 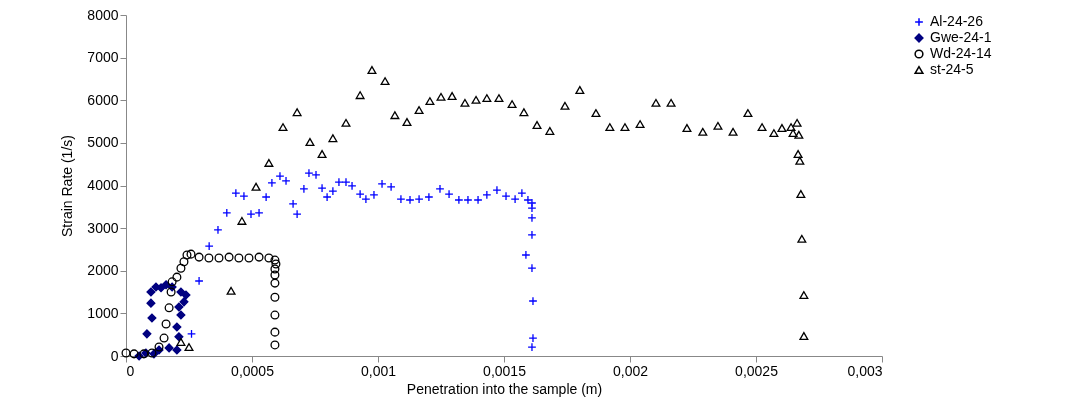 What do you see at coordinates (378, 370) in the screenshot?
I see `x-tick-label: 0,001` at bounding box center [378, 370].